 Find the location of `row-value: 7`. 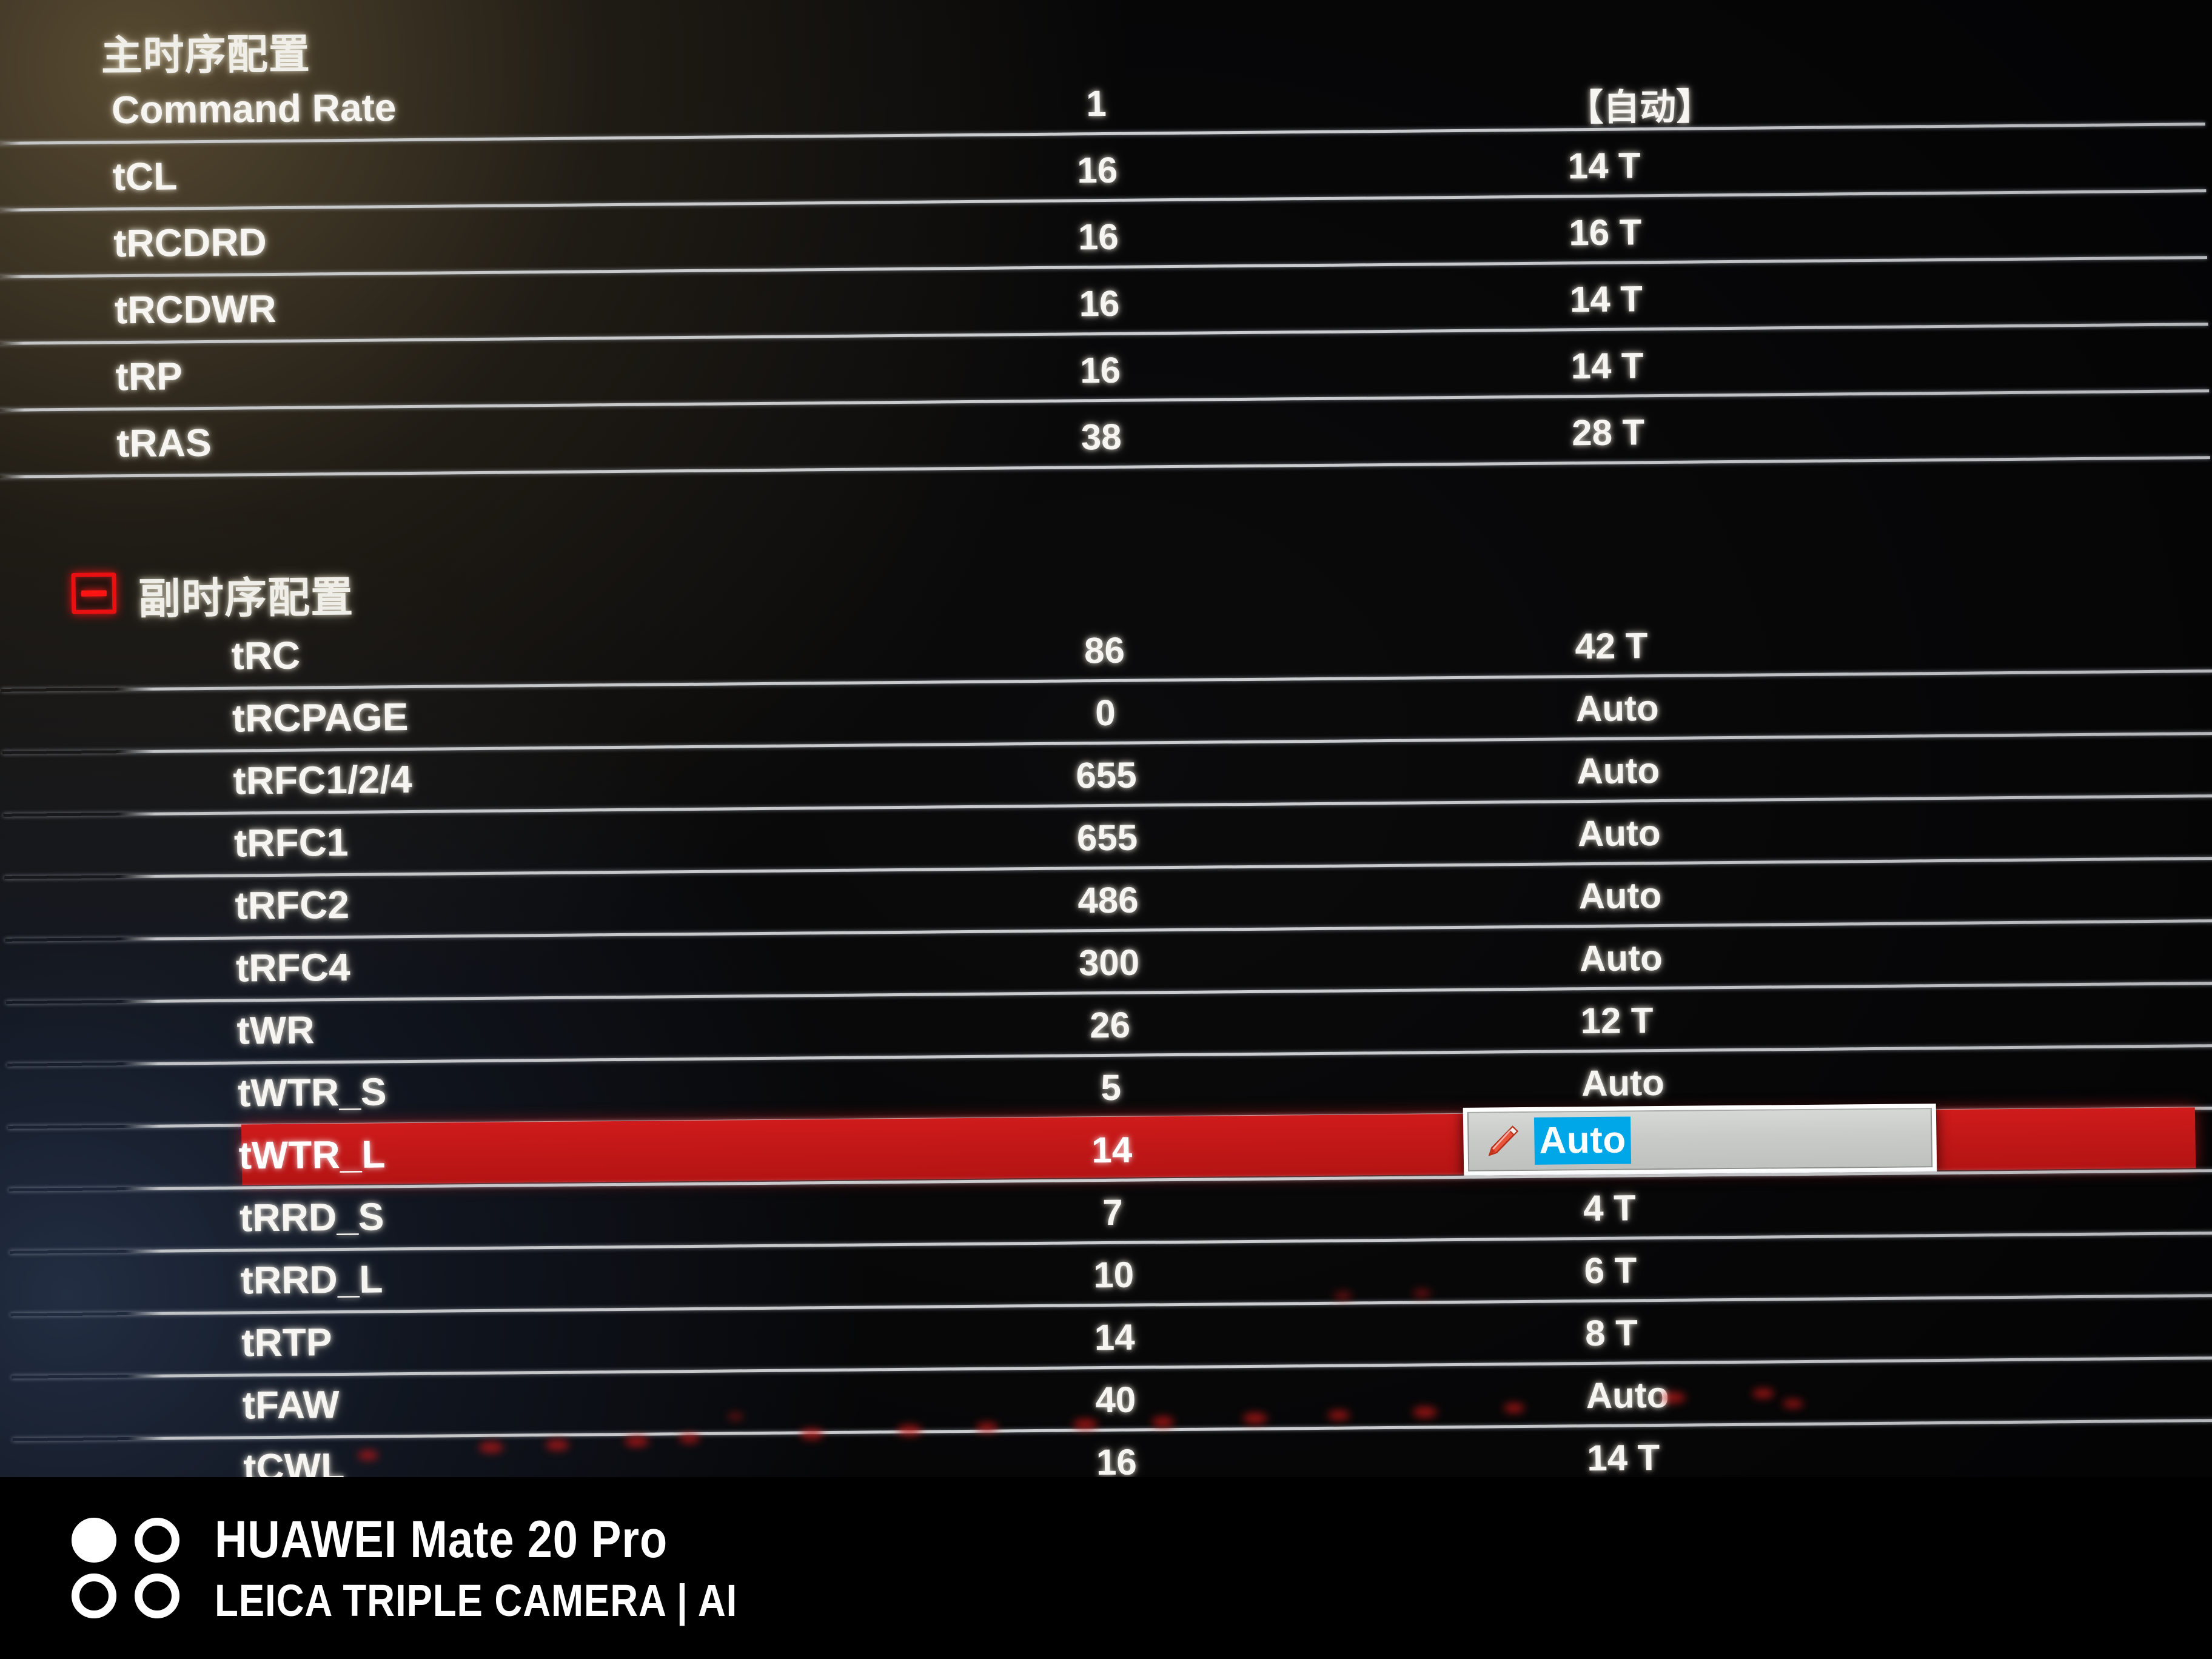

row-value: 7 is located at coordinates (1113, 1212).